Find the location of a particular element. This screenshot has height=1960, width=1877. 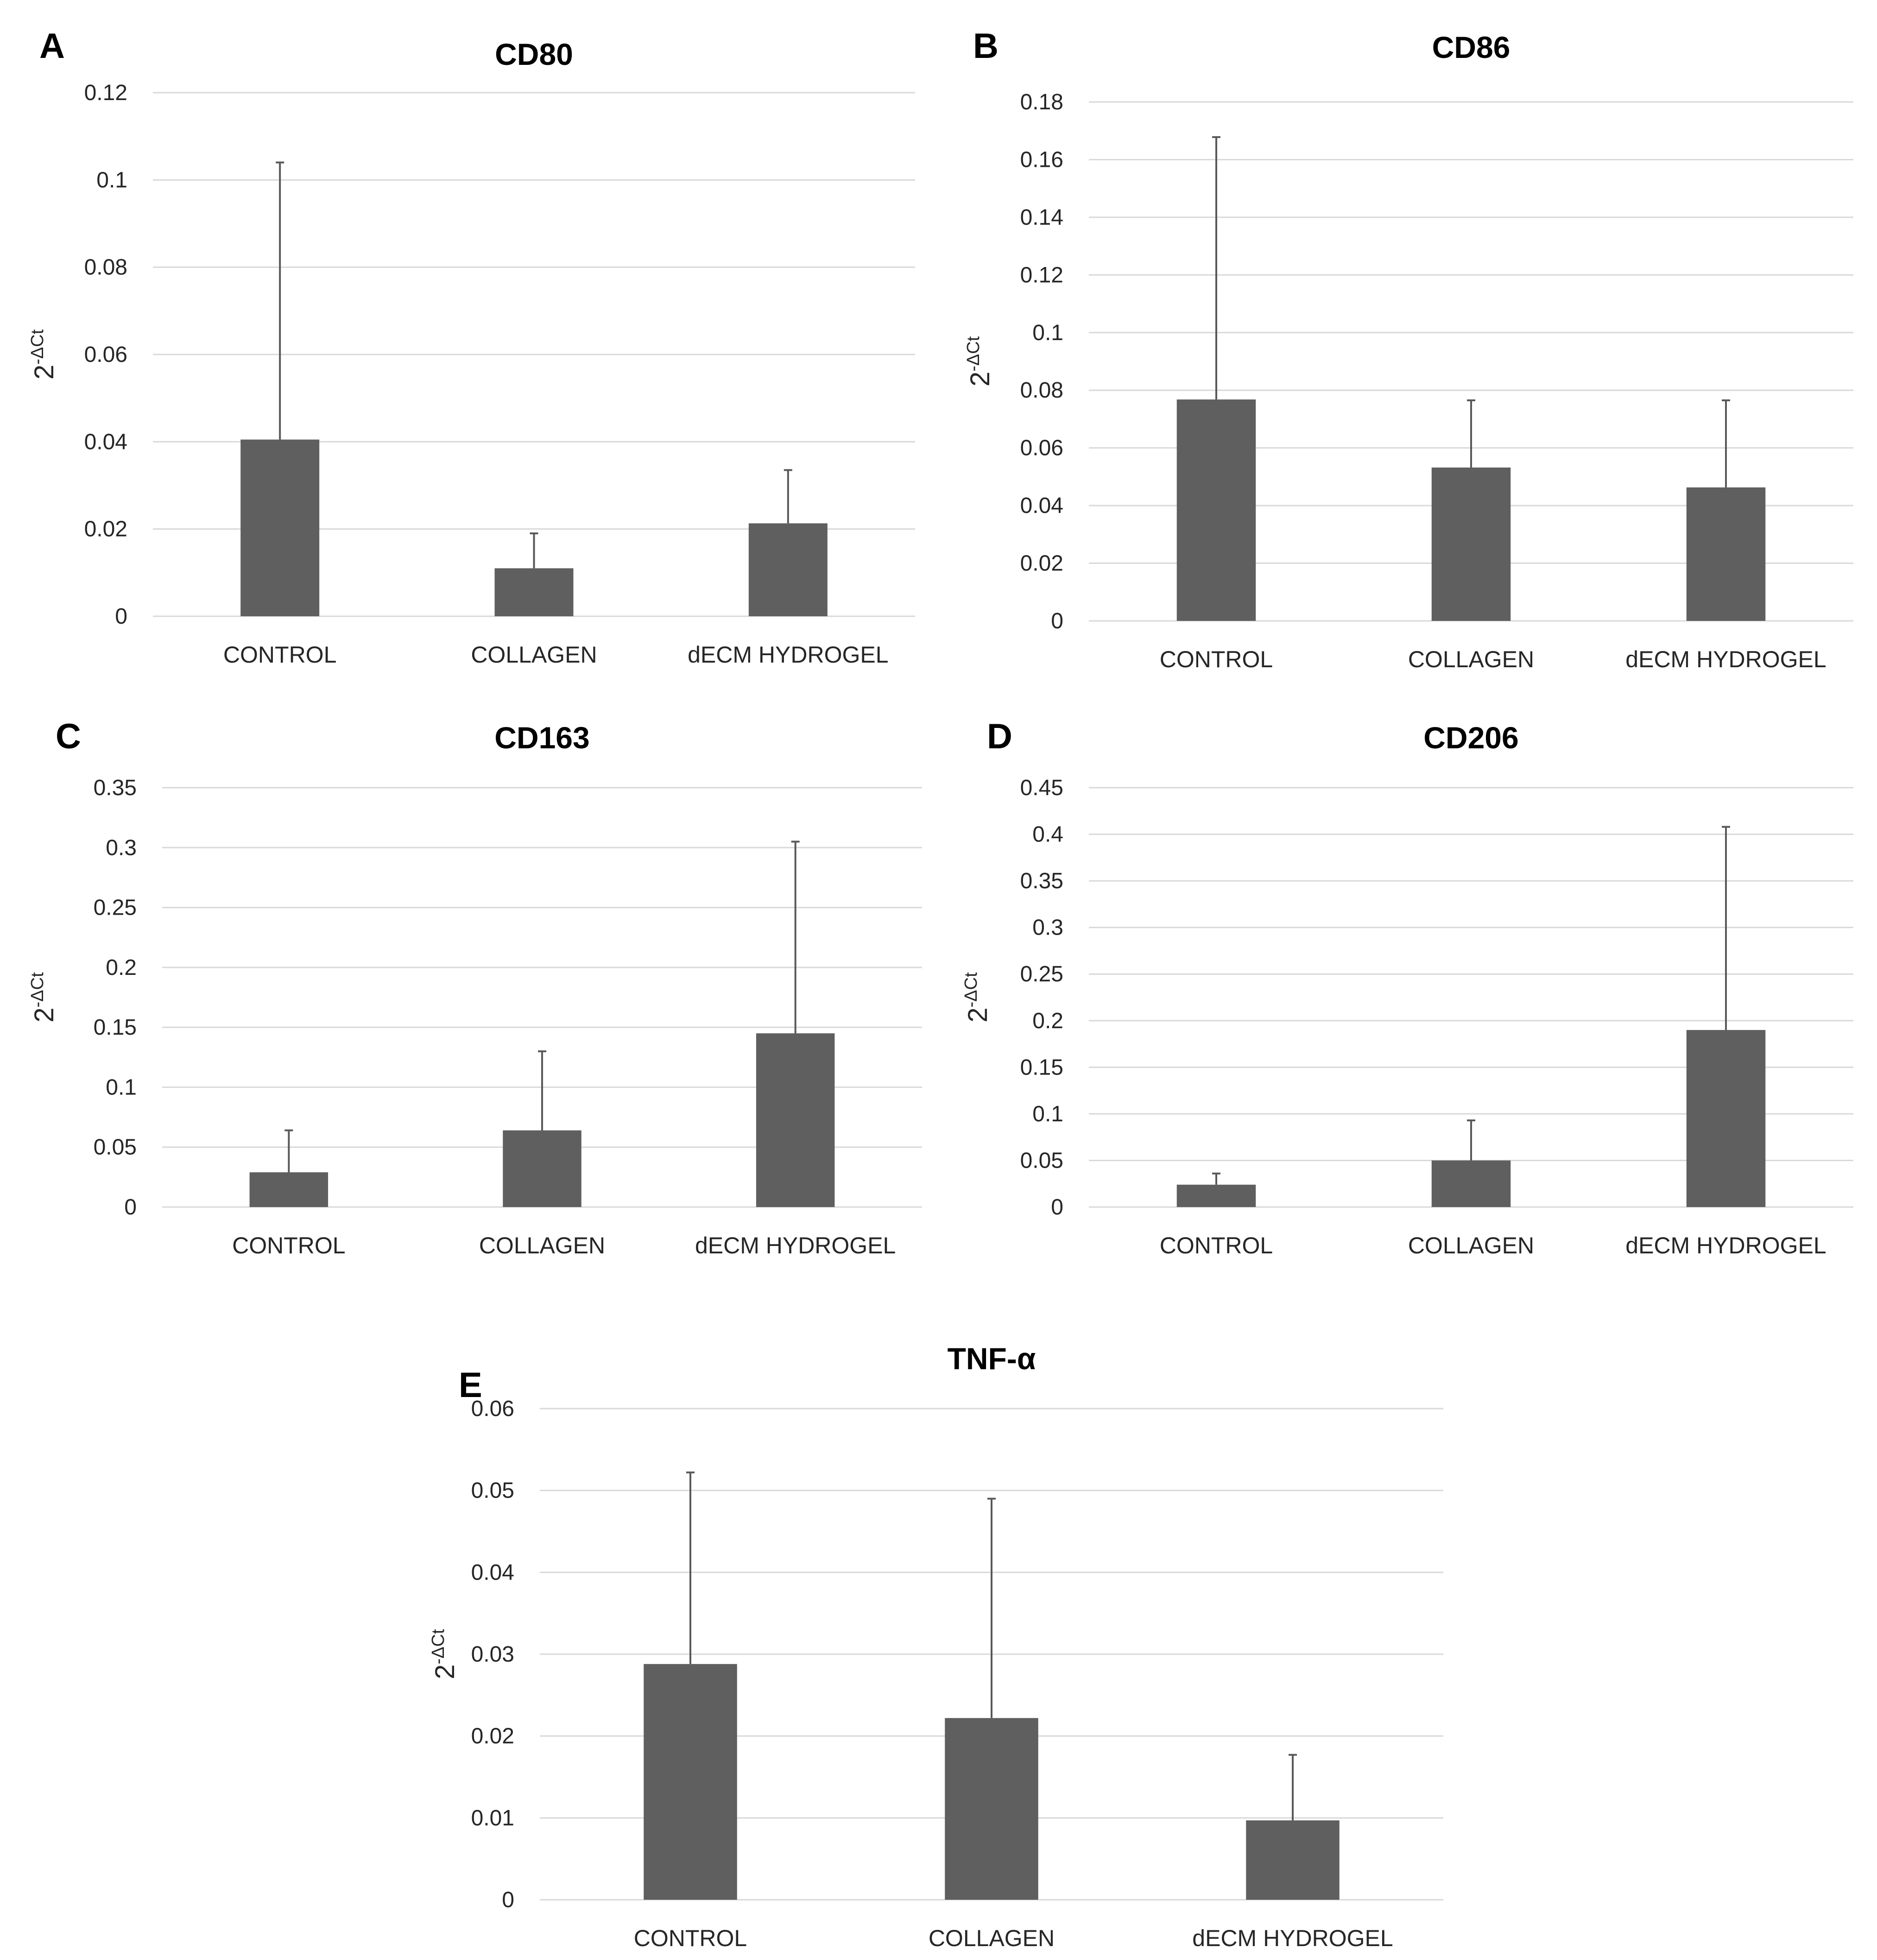

chart-title: TNF-α is located at coordinates (992, 1358).